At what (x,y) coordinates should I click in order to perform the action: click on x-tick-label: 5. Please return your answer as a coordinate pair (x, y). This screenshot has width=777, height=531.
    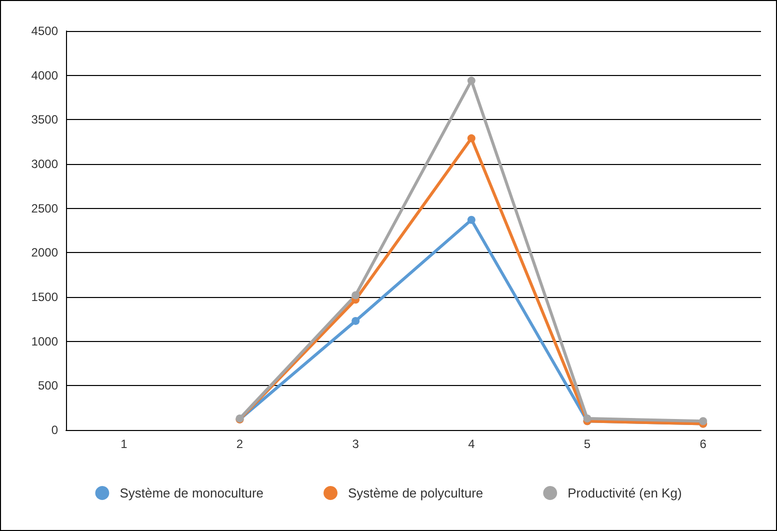
    Looking at the image, I should click on (587, 444).